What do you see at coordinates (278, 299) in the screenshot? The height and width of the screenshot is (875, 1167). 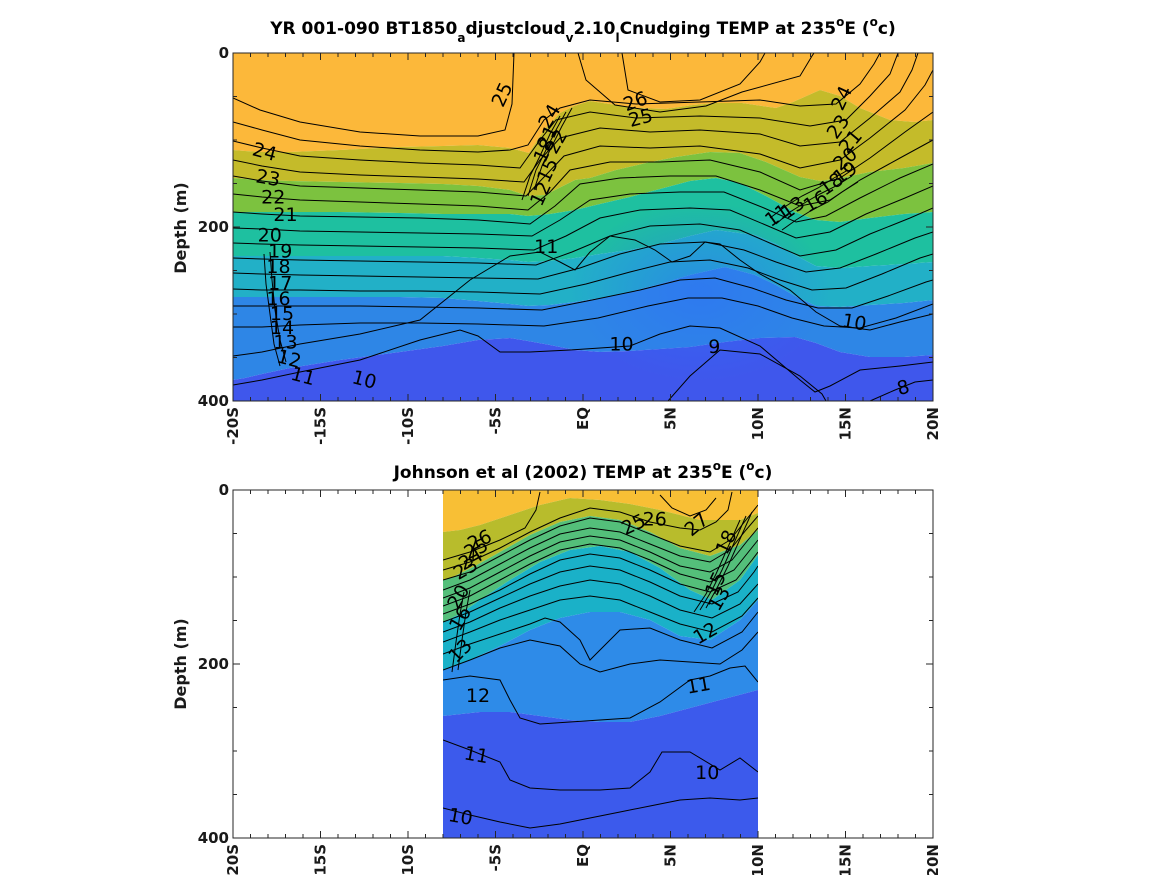 I see `model-contour-label: 16` at bounding box center [278, 299].